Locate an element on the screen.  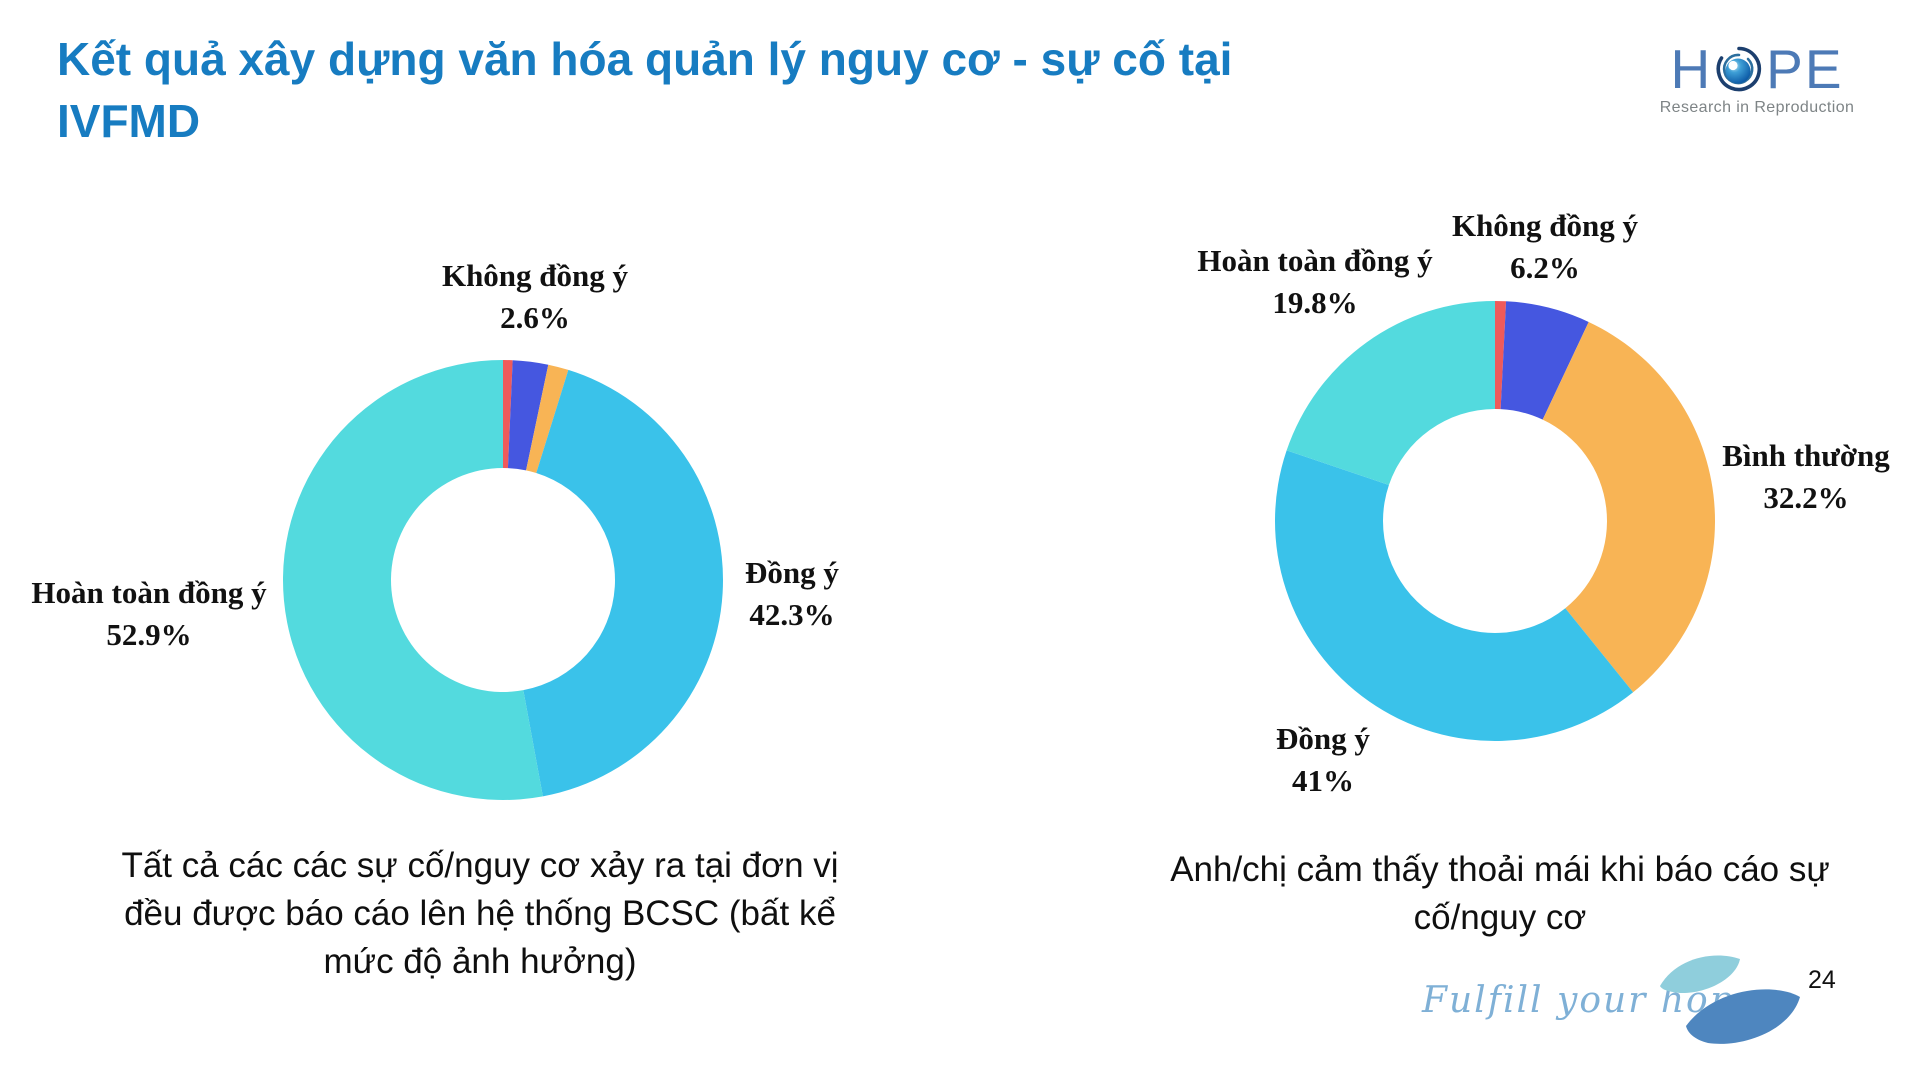
callout-value: 41% is located at coordinates (1323, 780).